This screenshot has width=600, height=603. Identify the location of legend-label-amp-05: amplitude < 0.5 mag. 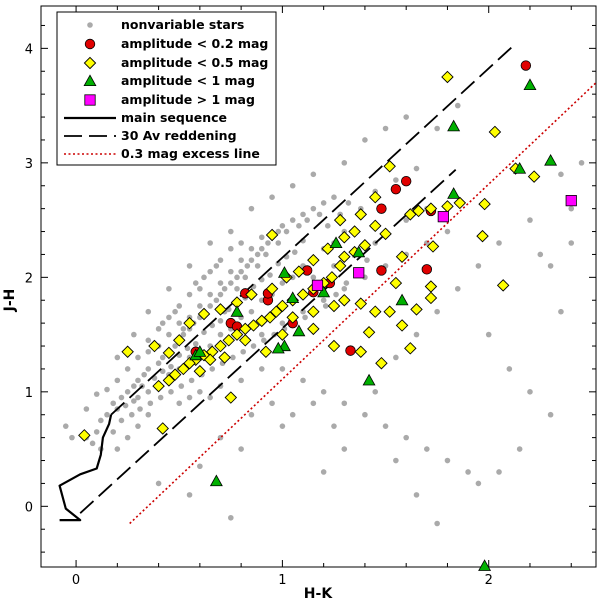
(194, 62).